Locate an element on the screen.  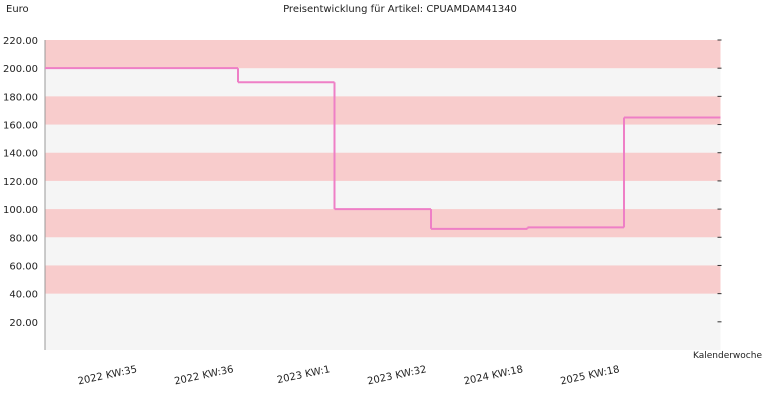
y-tick-label: 40.00 is located at coordinates (23, 295).